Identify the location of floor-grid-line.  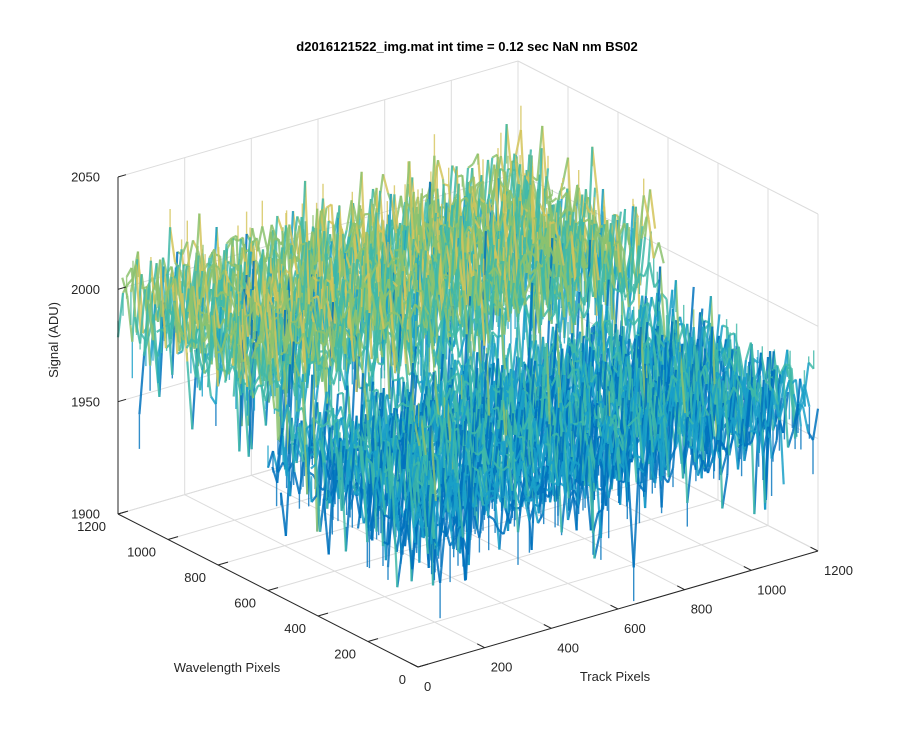
(568, 583).